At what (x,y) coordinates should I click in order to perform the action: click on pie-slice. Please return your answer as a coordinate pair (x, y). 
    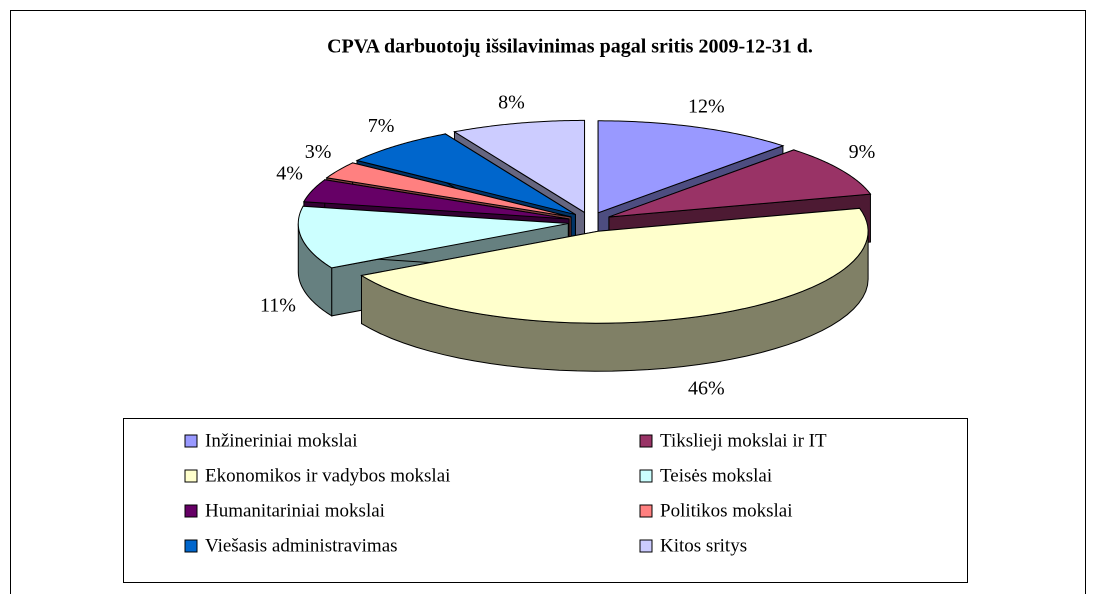
    Looking at the image, I should click on (614, 289).